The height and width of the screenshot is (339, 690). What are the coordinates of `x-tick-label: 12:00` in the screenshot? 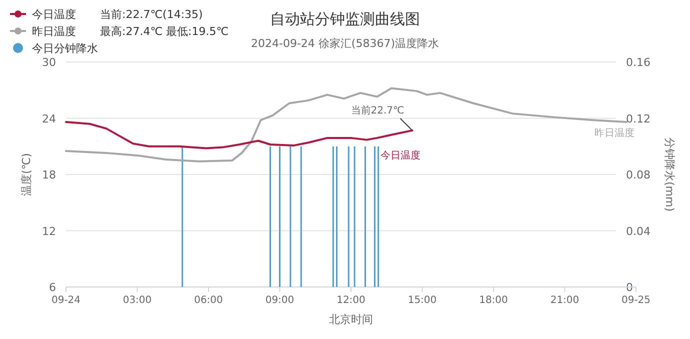 It's located at (351, 300).